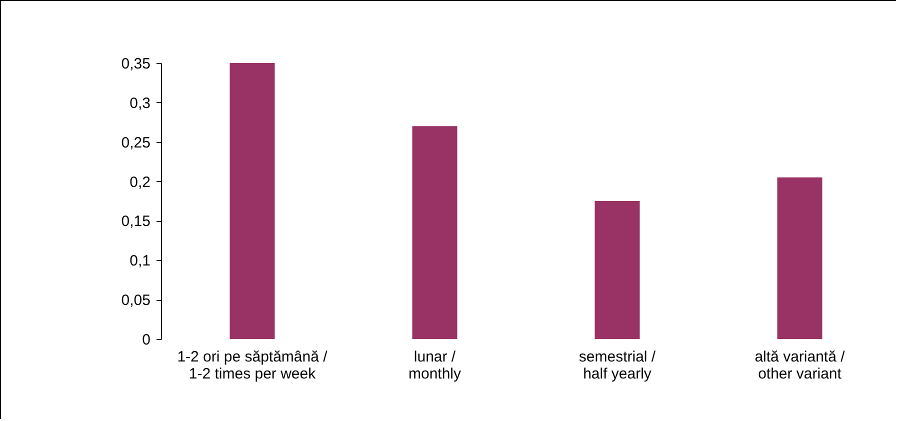  What do you see at coordinates (146, 340) in the screenshot?
I see `y-tick-label: 0` at bounding box center [146, 340].